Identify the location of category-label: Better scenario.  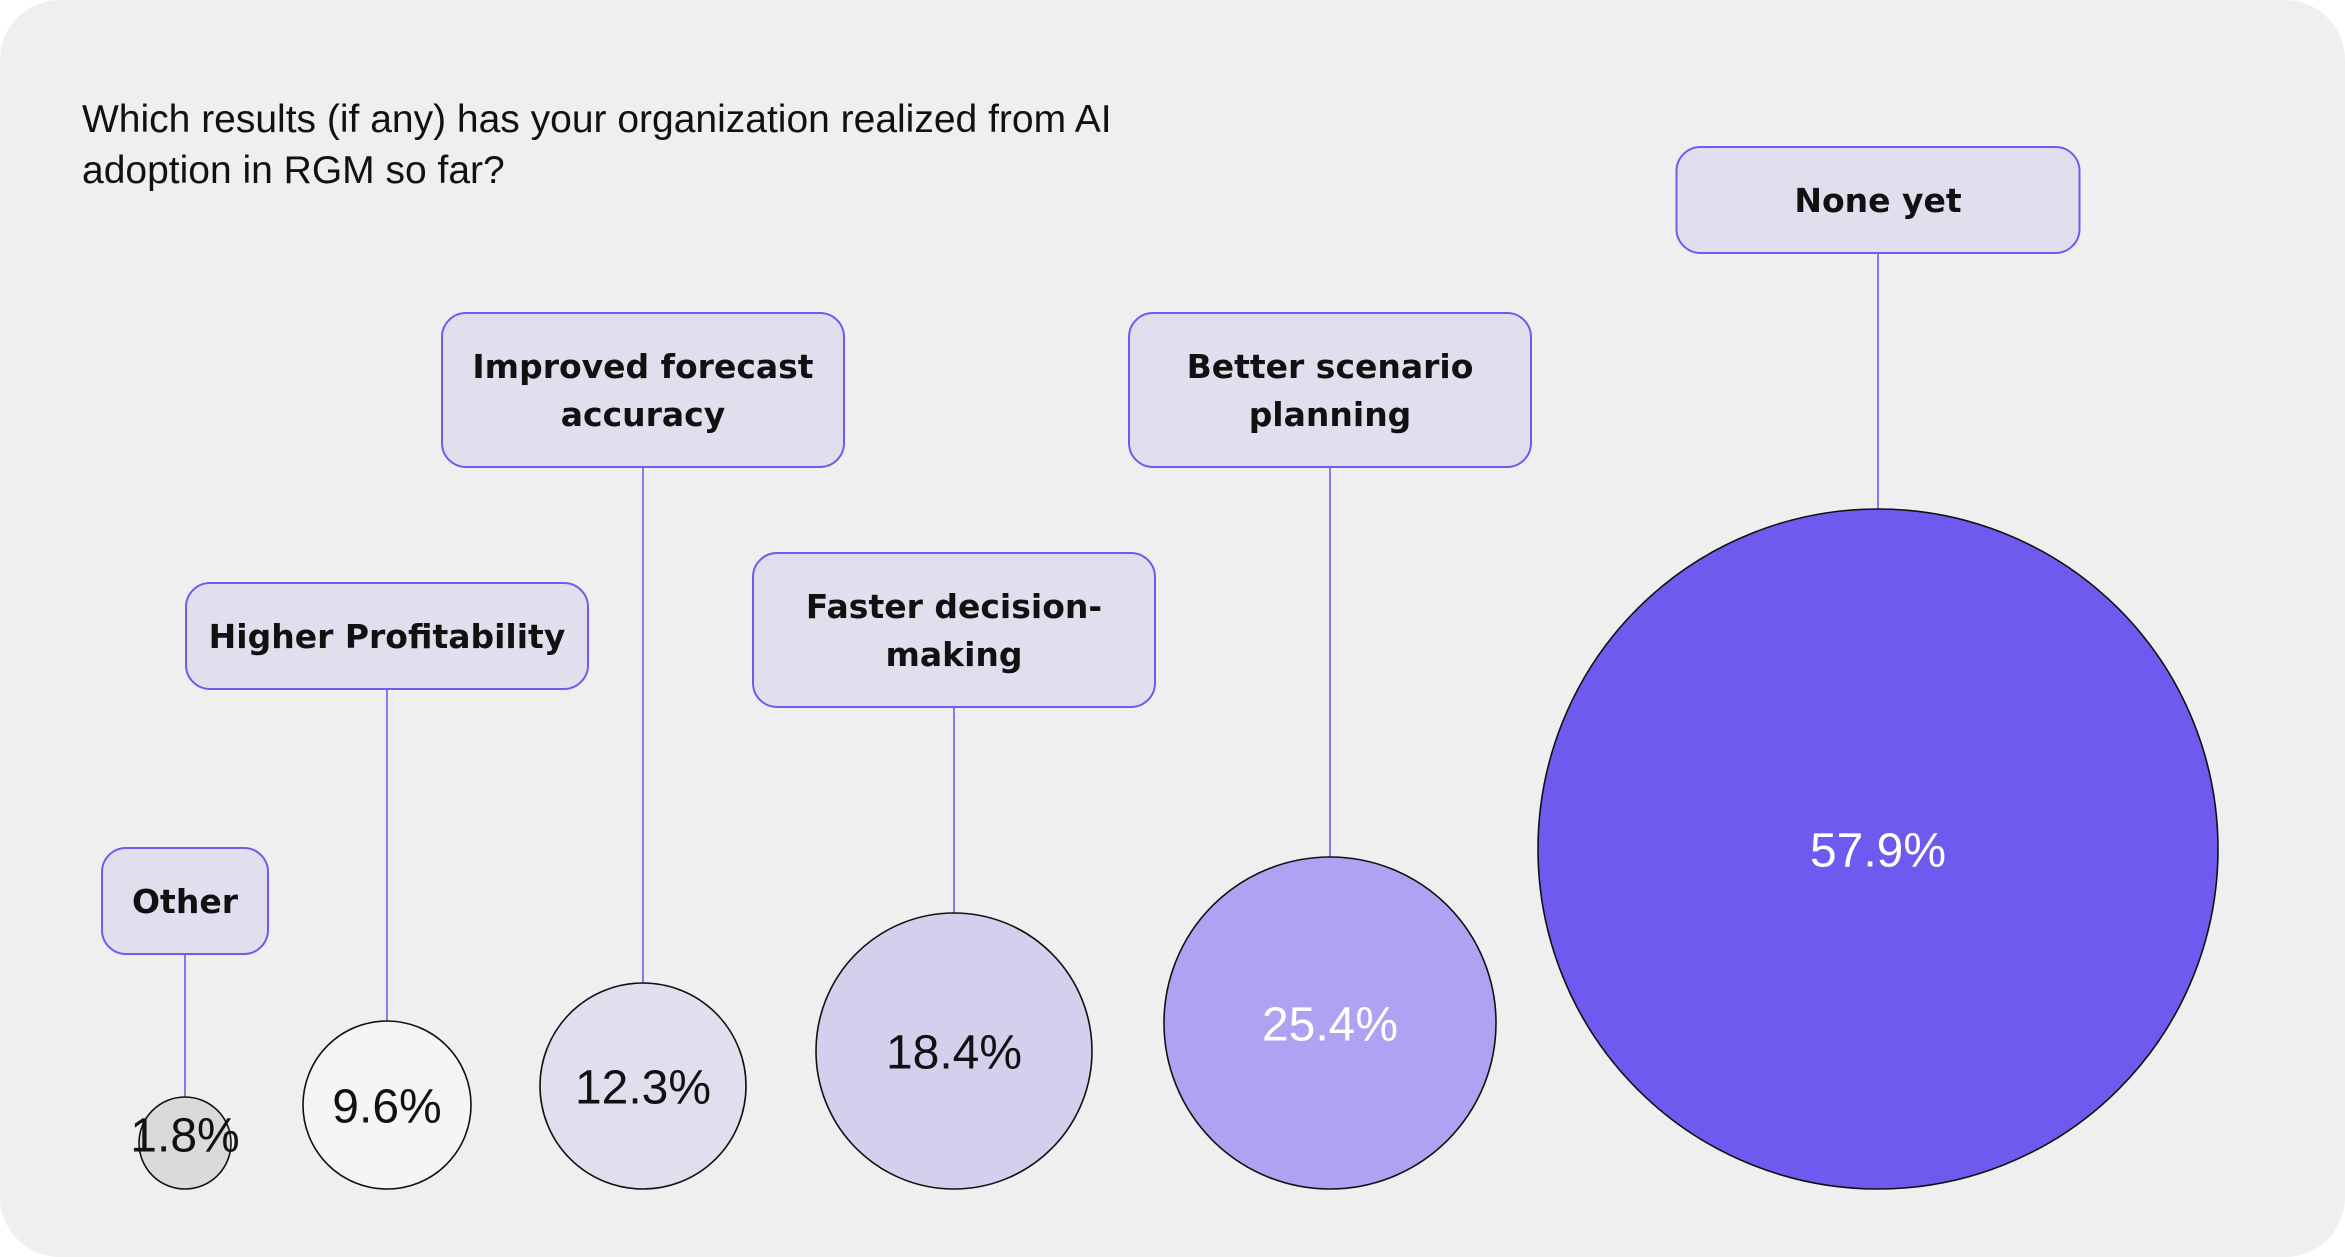
(1330, 366).